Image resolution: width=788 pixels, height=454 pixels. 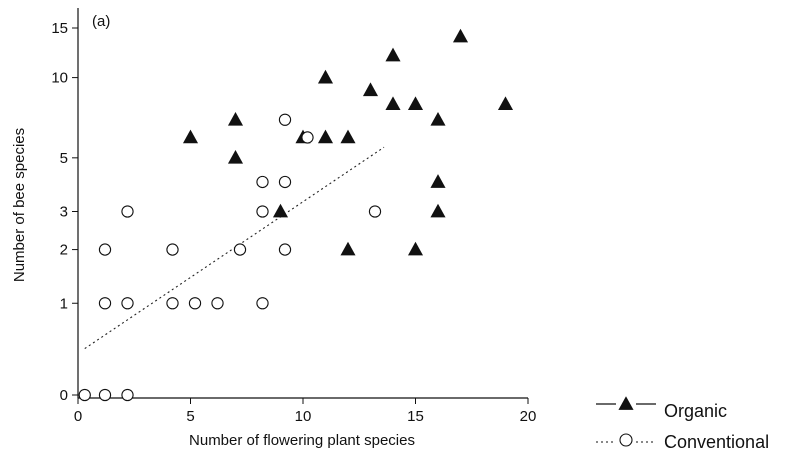 What do you see at coordinates (101, 21) in the screenshot?
I see `panel-label: (a)` at bounding box center [101, 21].